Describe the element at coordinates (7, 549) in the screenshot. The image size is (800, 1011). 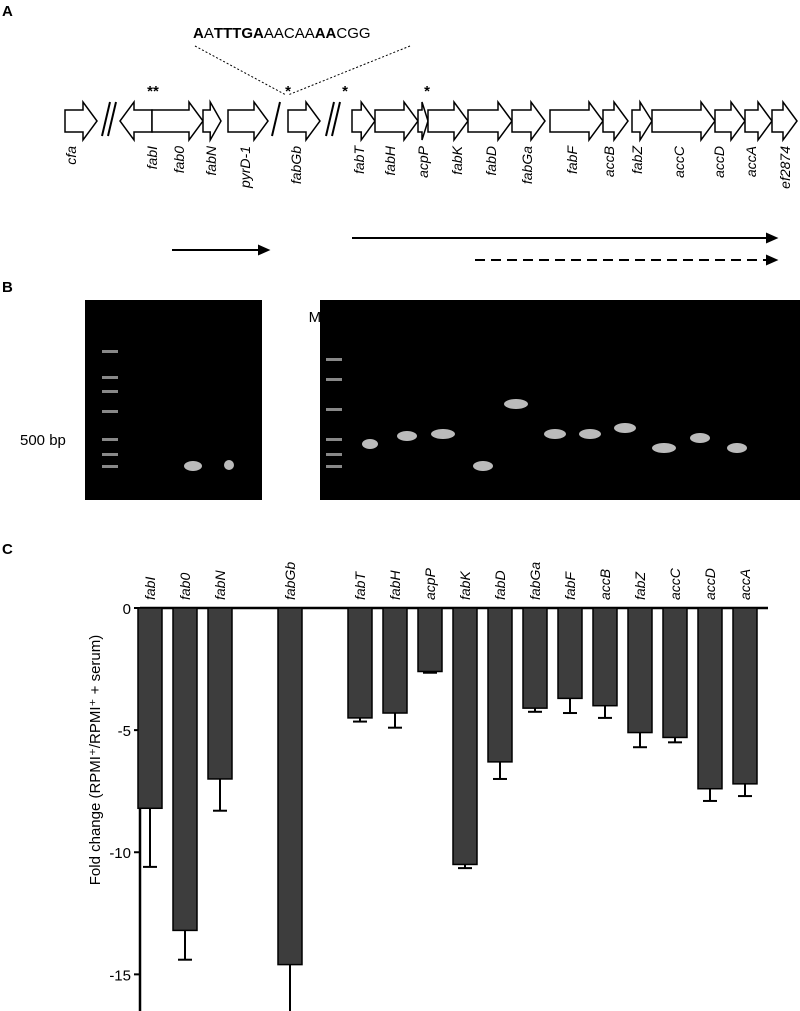
I see `panel-label: C` at that location.